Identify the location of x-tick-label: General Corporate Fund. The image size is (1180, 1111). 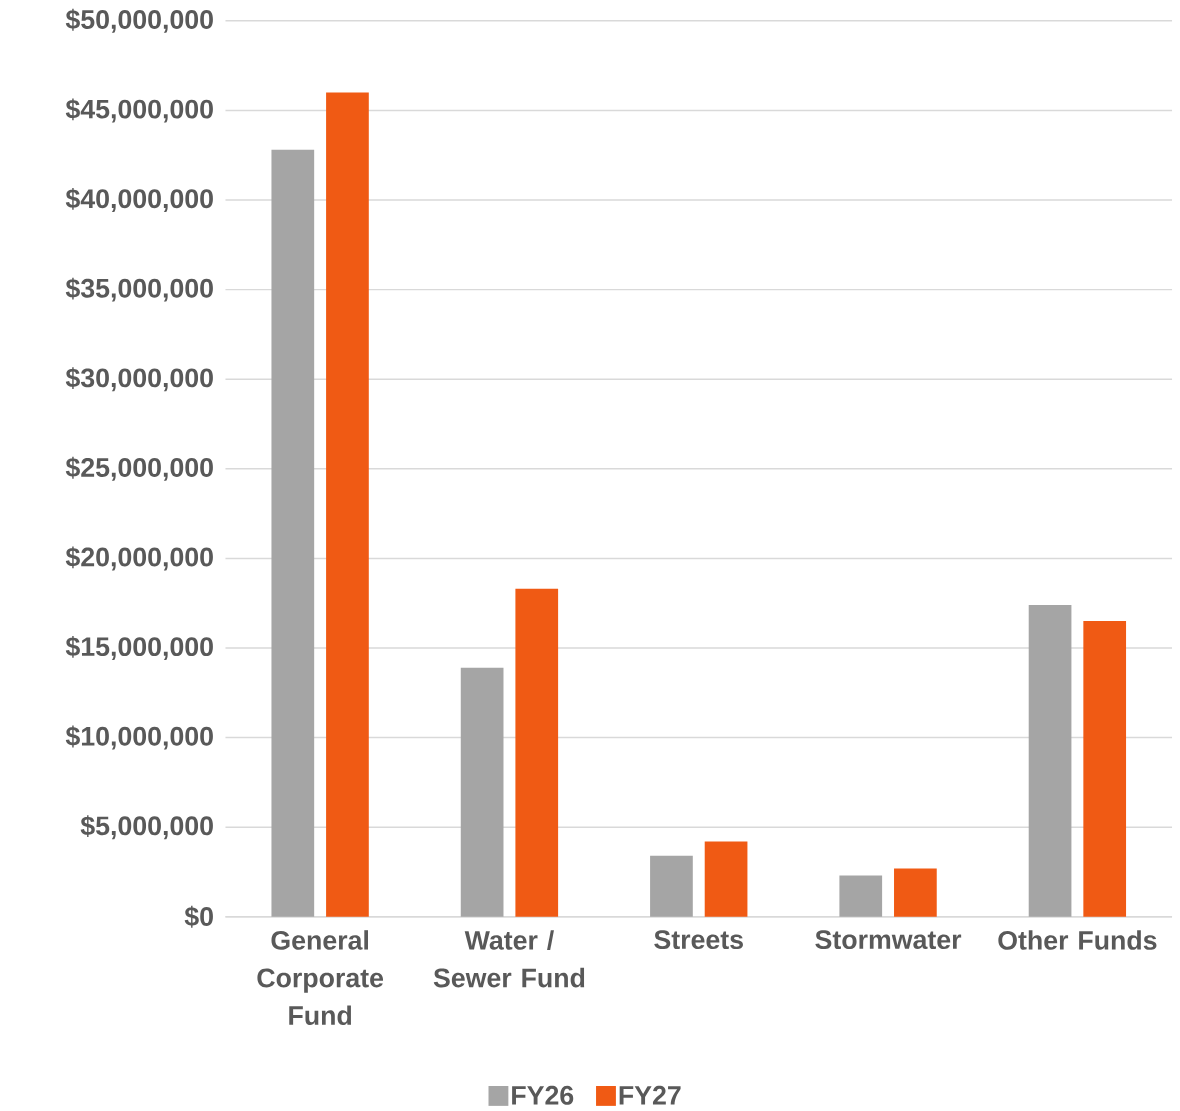
(320, 977).